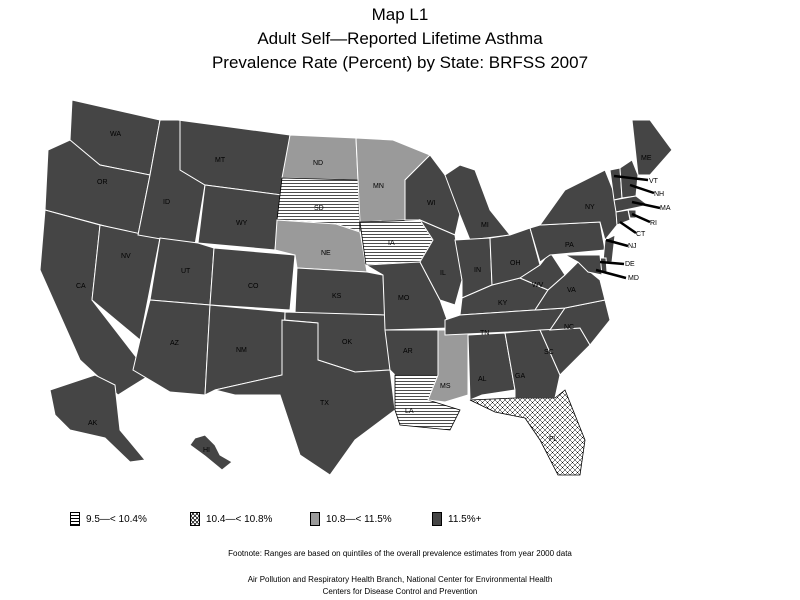 The width and height of the screenshot is (800, 600). Describe the element at coordinates (241, 350) in the screenshot. I see `state-label-nm: NM` at that location.